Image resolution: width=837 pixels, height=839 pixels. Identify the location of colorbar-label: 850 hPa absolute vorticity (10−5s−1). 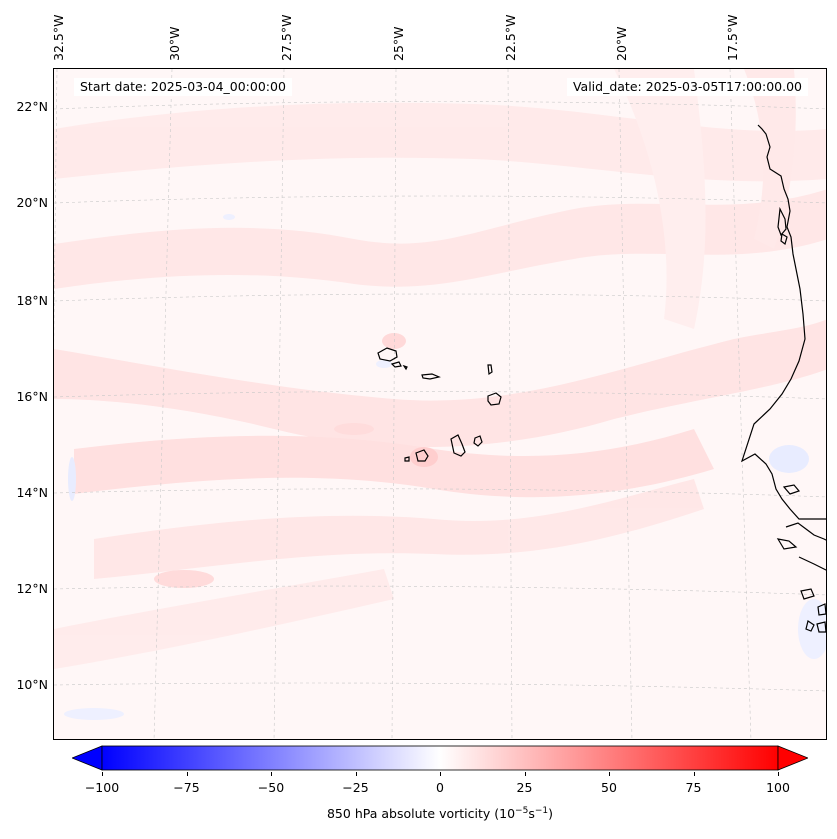
(418, 813).